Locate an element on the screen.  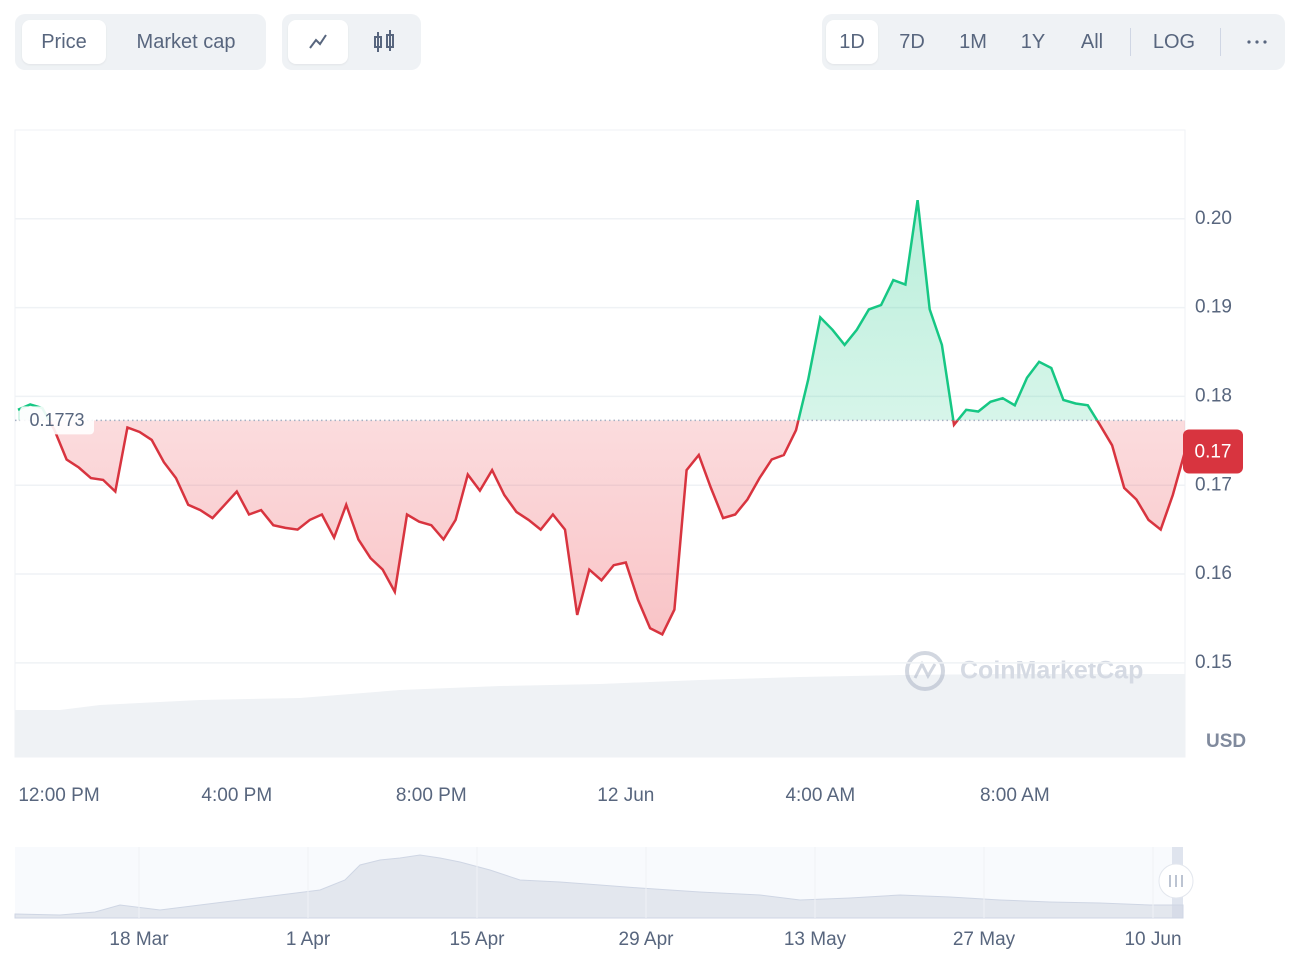
range-7d: 7D is located at coordinates (912, 42).